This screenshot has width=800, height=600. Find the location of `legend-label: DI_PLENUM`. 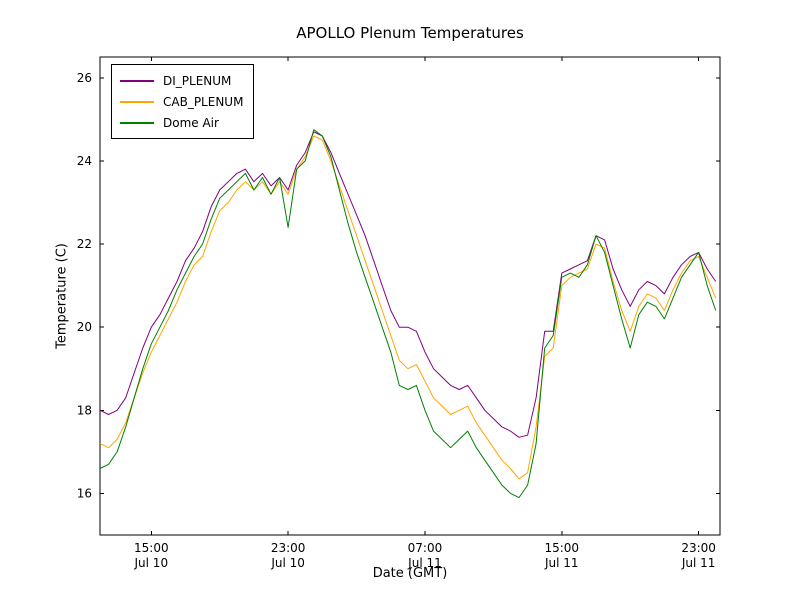

legend-label: DI_PLENUM is located at coordinates (197, 80).